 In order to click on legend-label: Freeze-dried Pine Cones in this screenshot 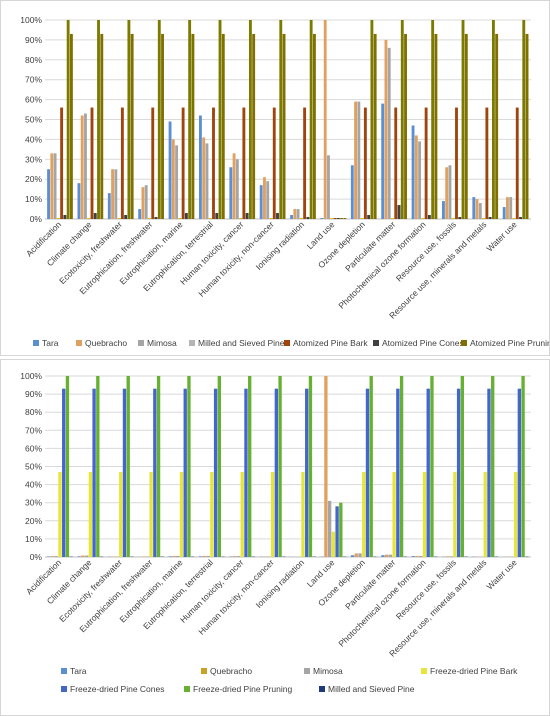, I will do `click(117, 689)`.